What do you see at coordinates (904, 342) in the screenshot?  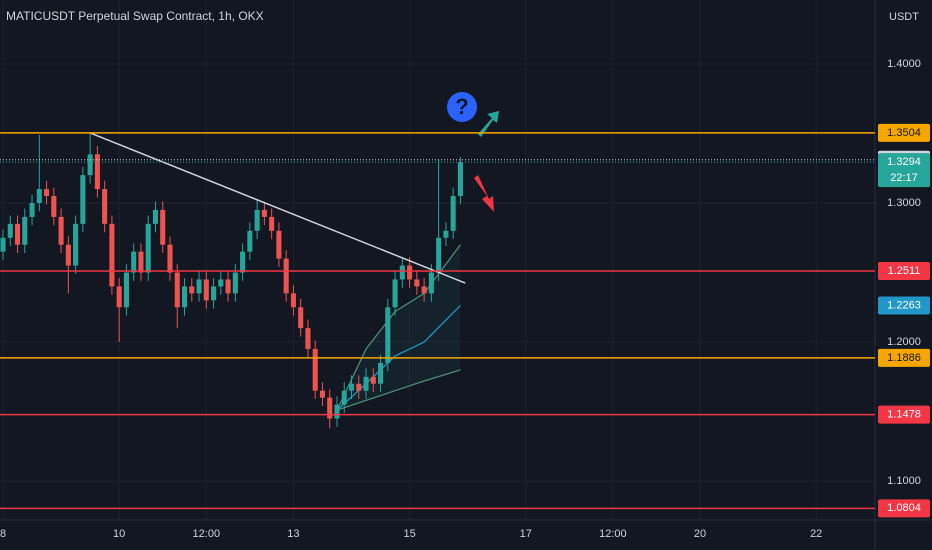 I see `y-tick-label: 1.2000` at bounding box center [904, 342].